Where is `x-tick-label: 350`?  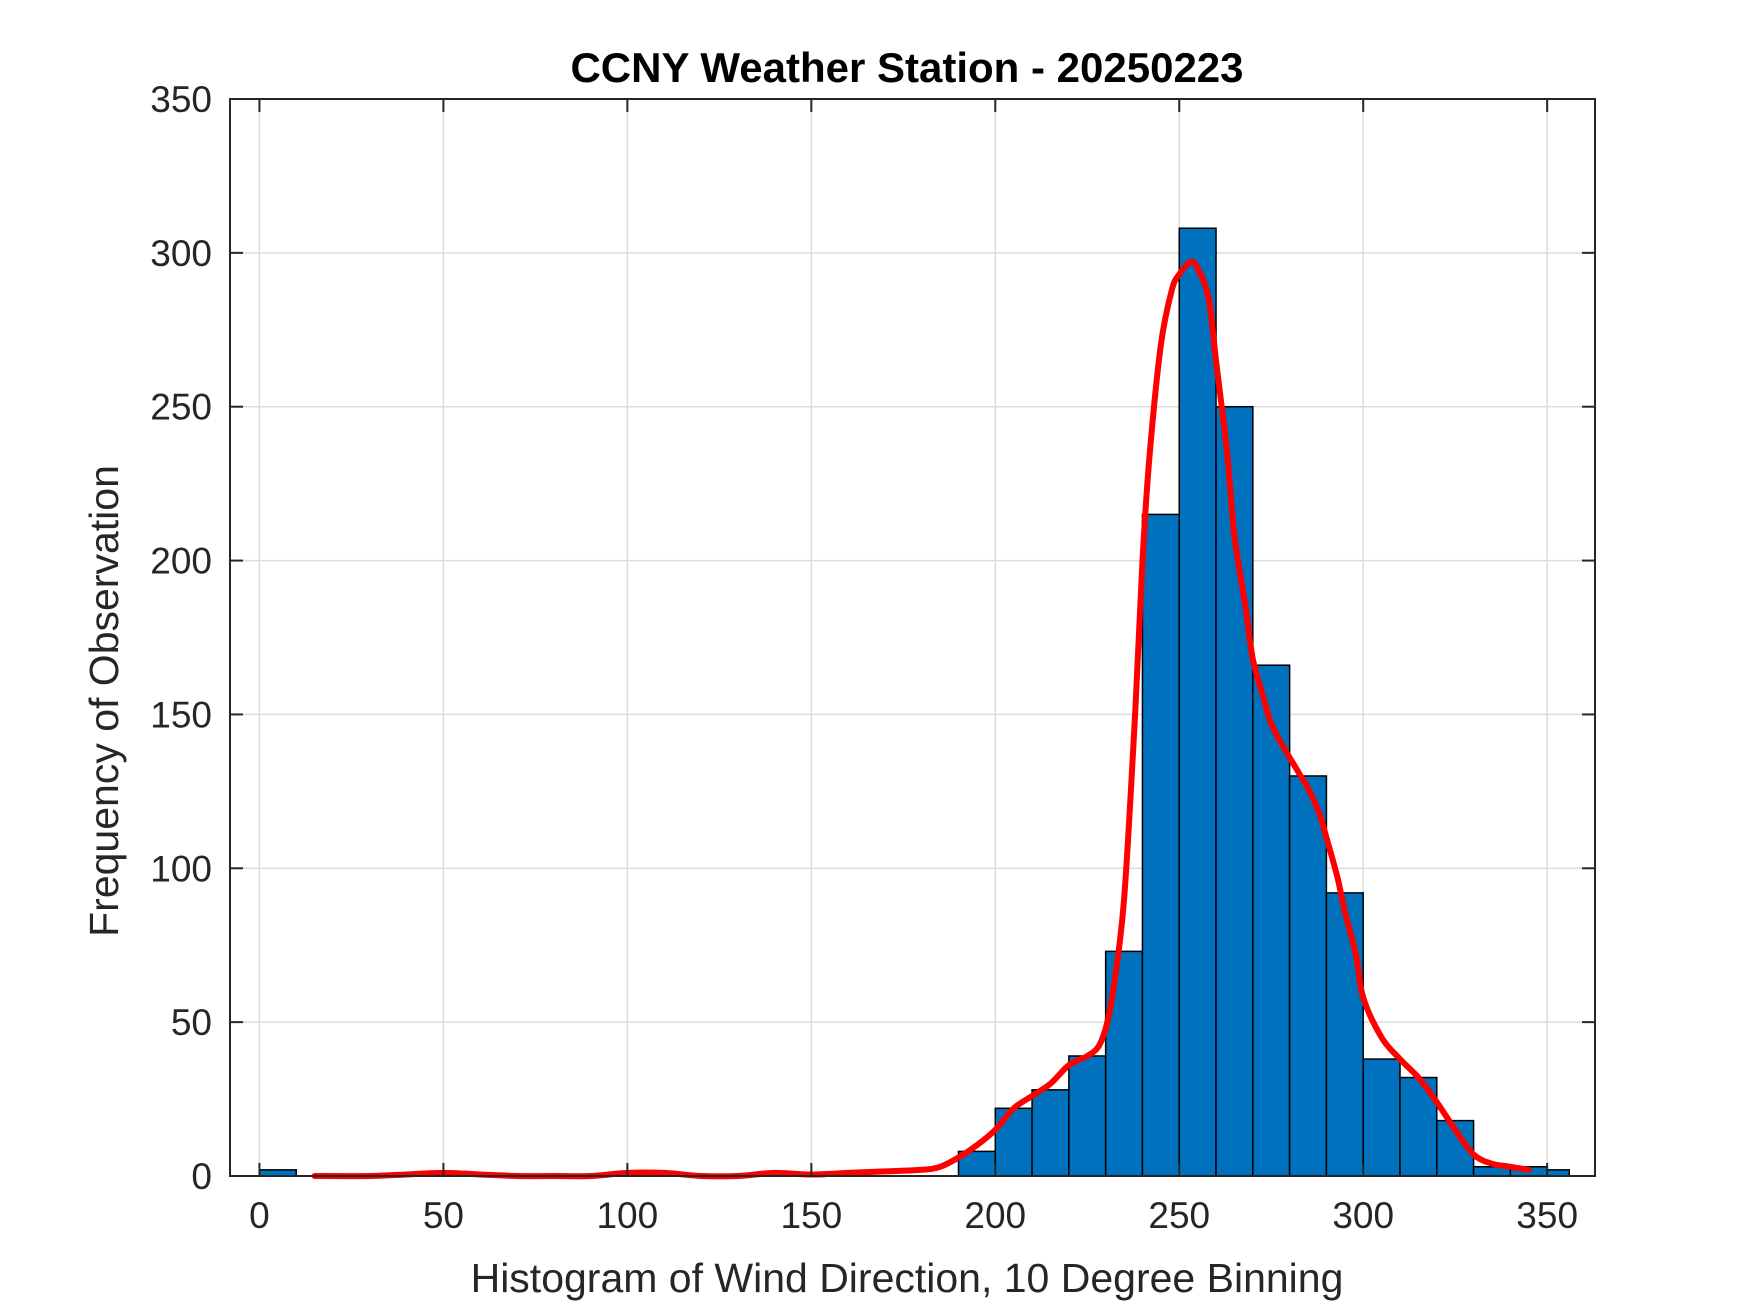 x-tick-label: 350 is located at coordinates (1547, 1215).